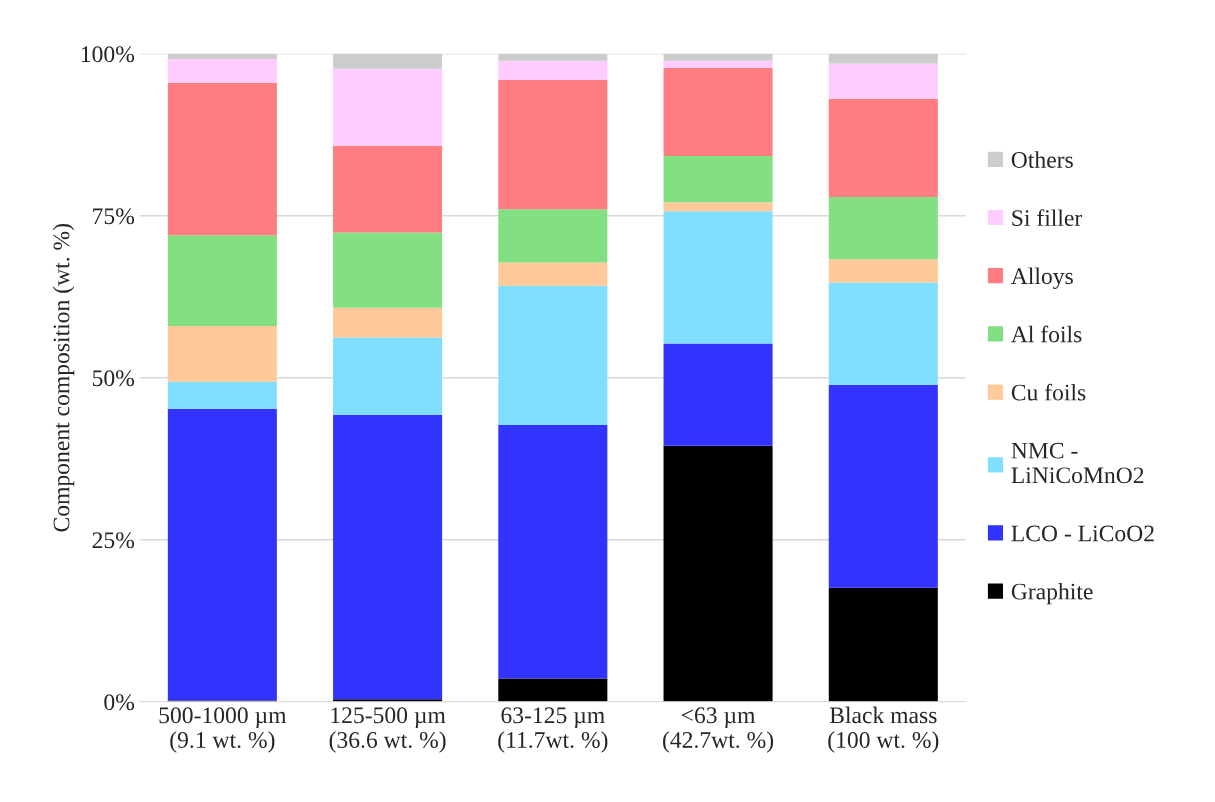 This screenshot has height=802, width=1215. I want to click on legend-label: LCO - LiCoO2, so click(1082, 533).